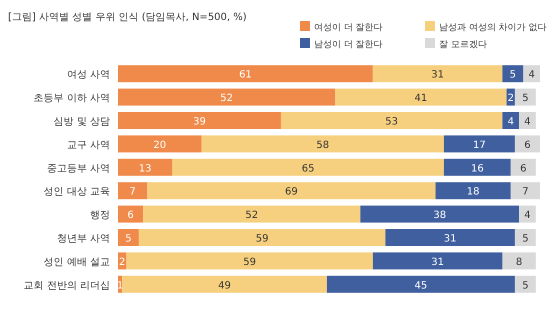 The height and width of the screenshot is (311, 560). I want to click on legend-label: 남성이 더 잘한다, so click(348, 45).